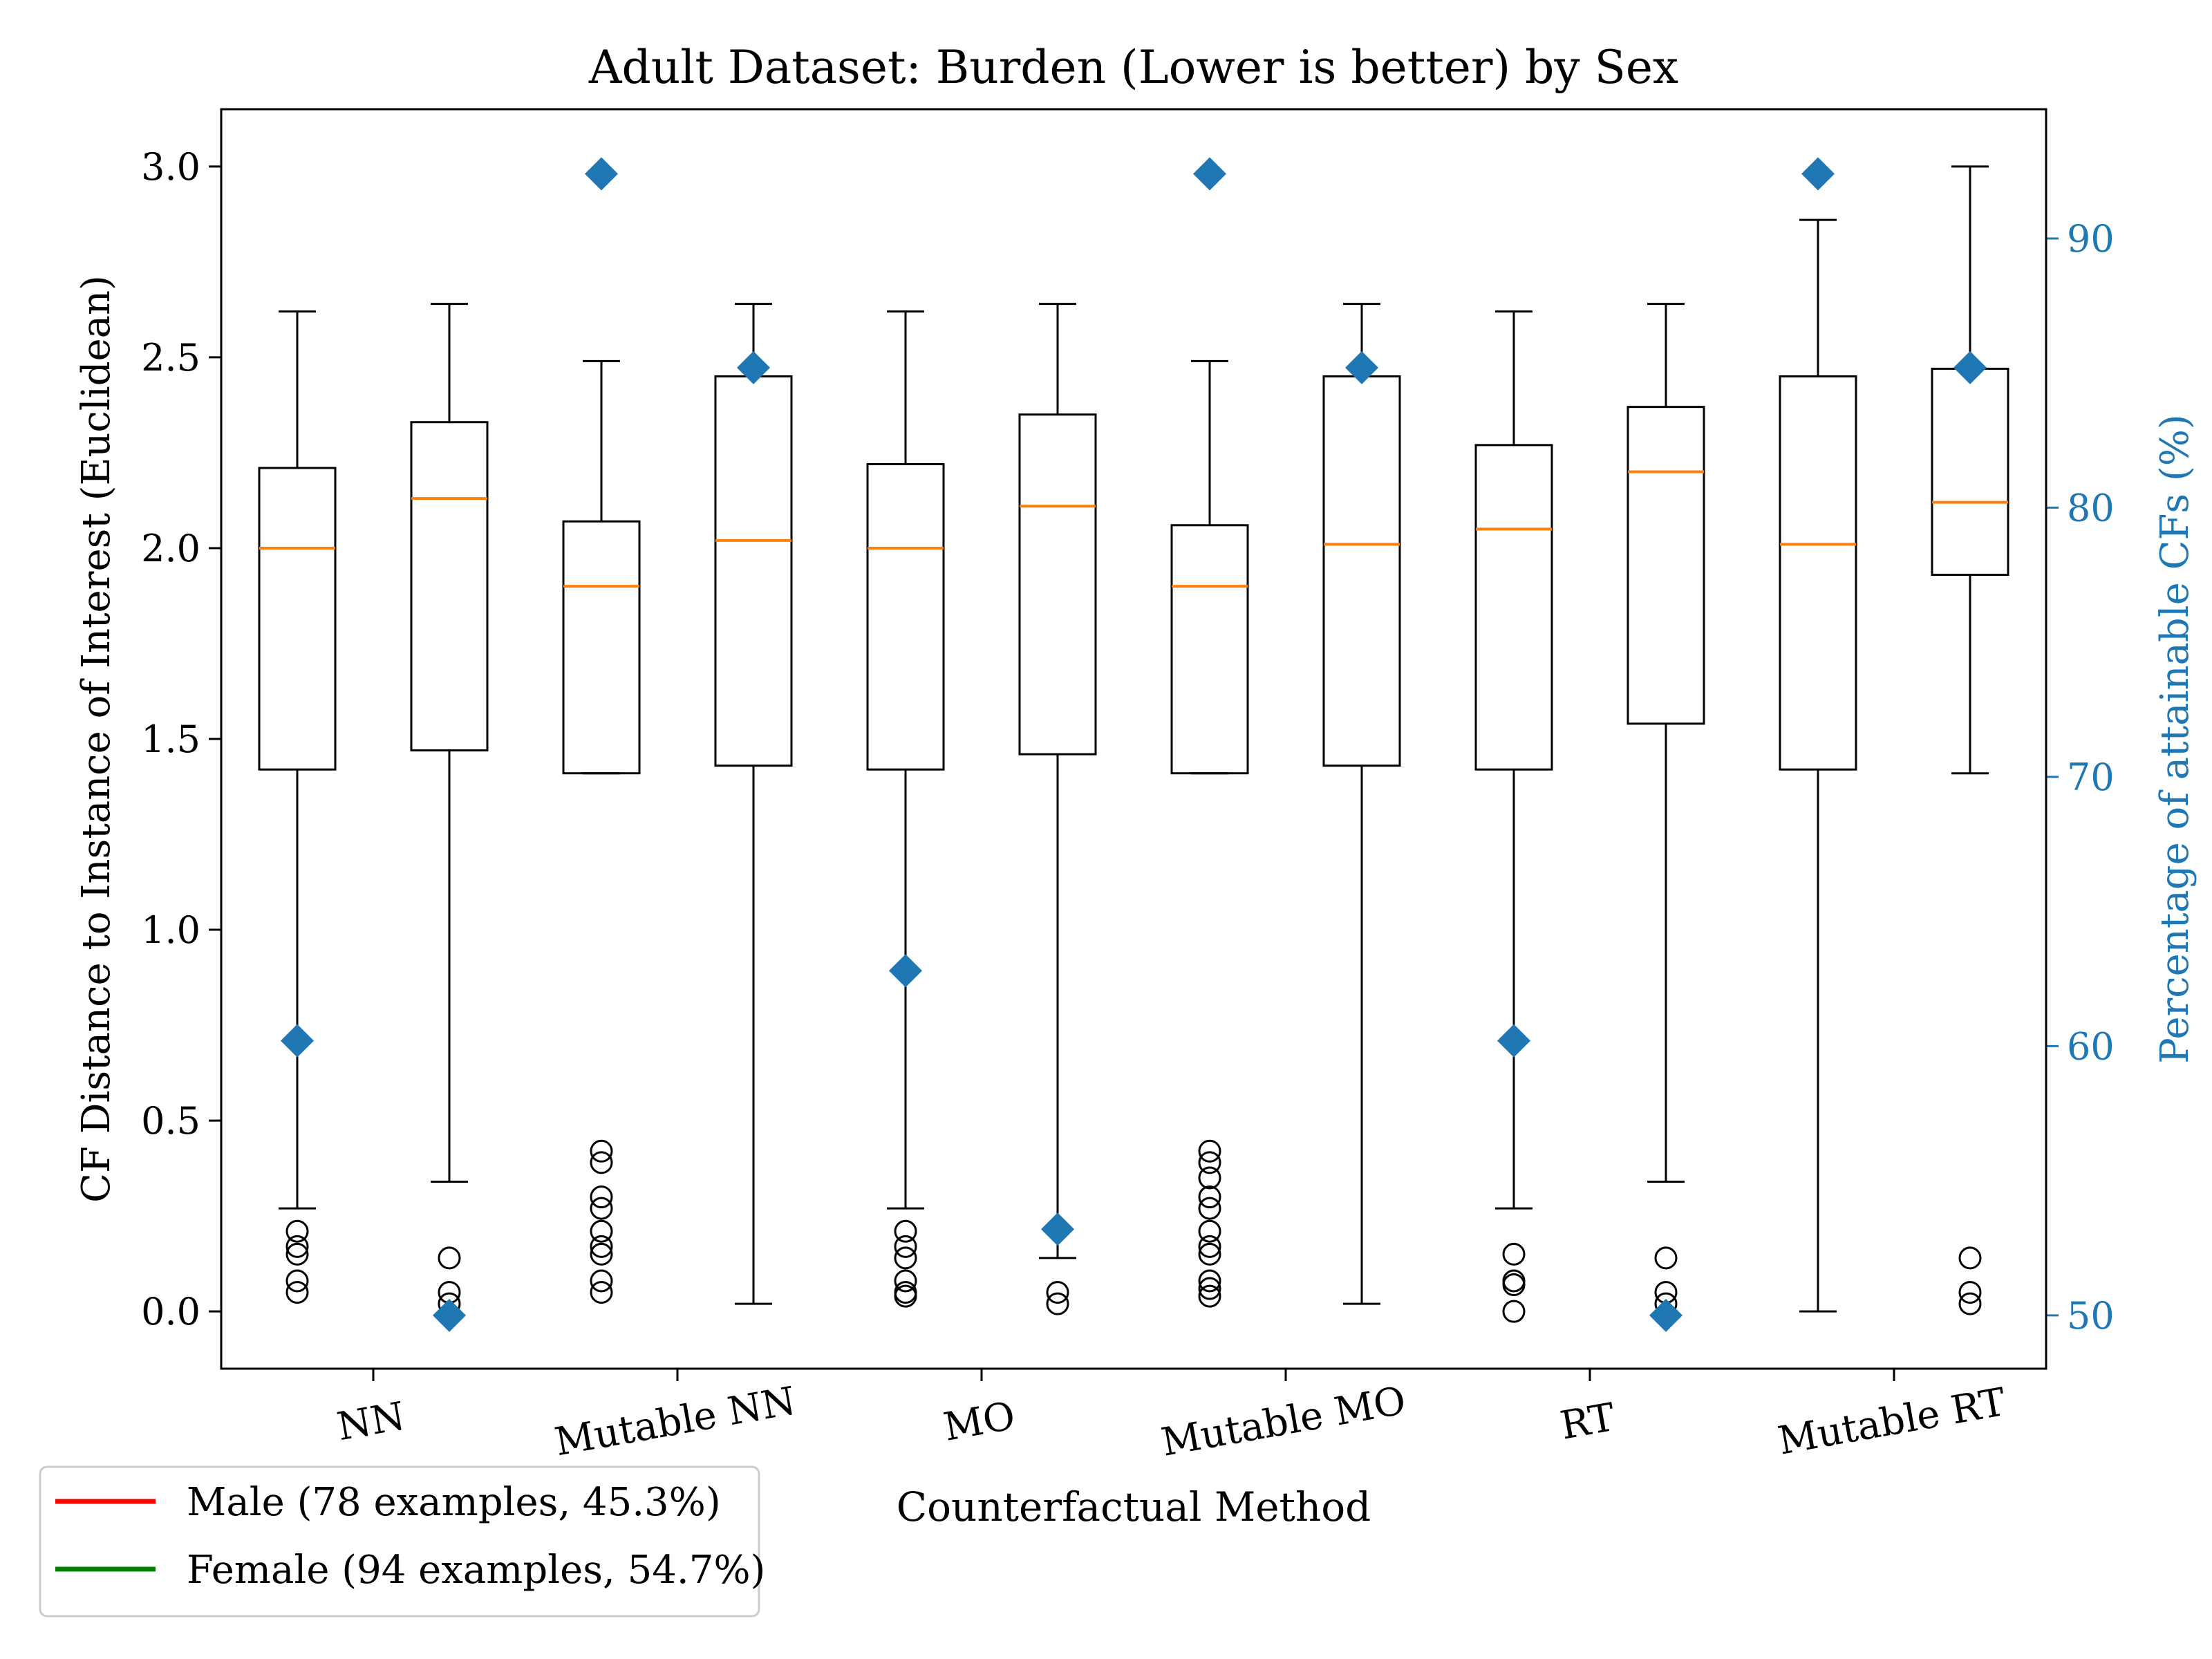 Image resolution: width=2212 pixels, height=1659 pixels. Describe the element at coordinates (170, 1121) in the screenshot. I see `y-tick-label: 0.5` at that location.